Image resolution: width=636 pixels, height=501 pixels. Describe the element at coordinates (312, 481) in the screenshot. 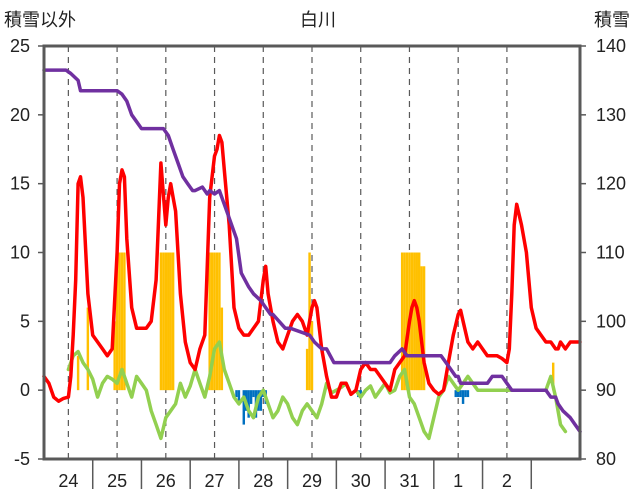

I see `x-tick-label: 29` at that location.